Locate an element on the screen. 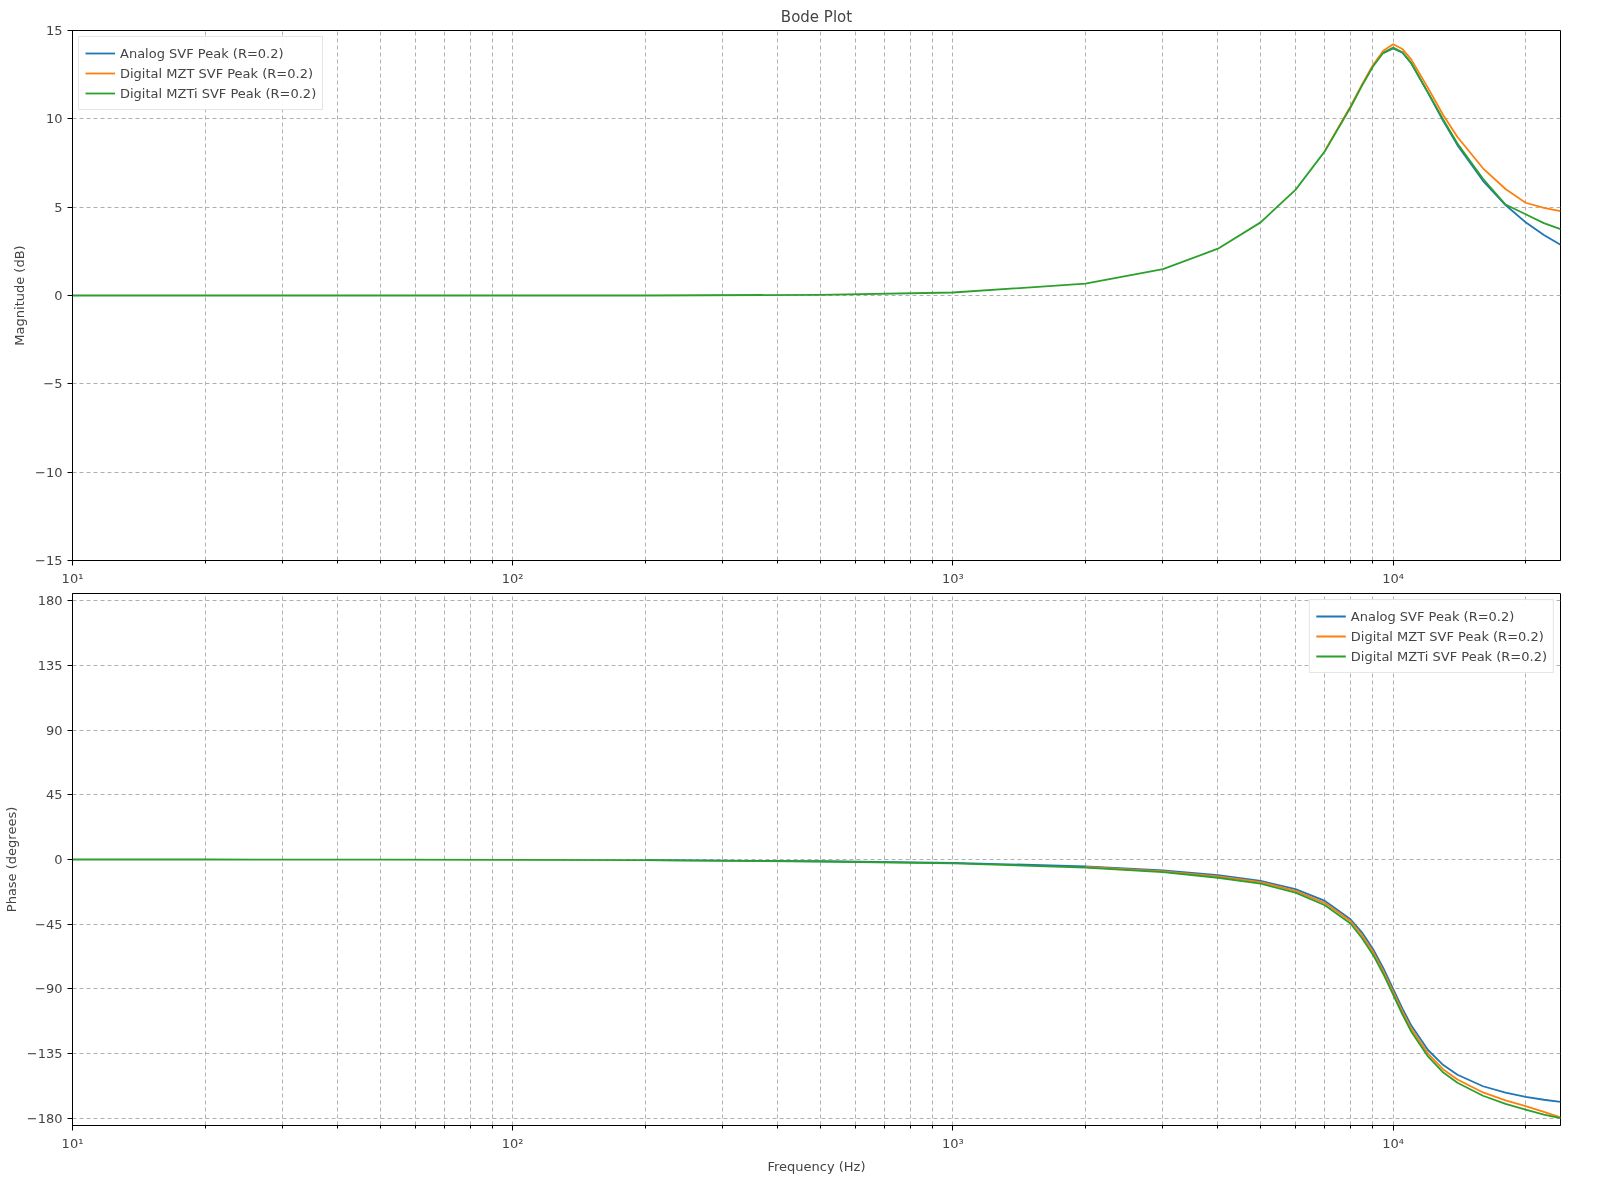 Image resolution: width=1600 pixels, height=1200 pixels. y-tick-label: −15 is located at coordinates (49, 560).